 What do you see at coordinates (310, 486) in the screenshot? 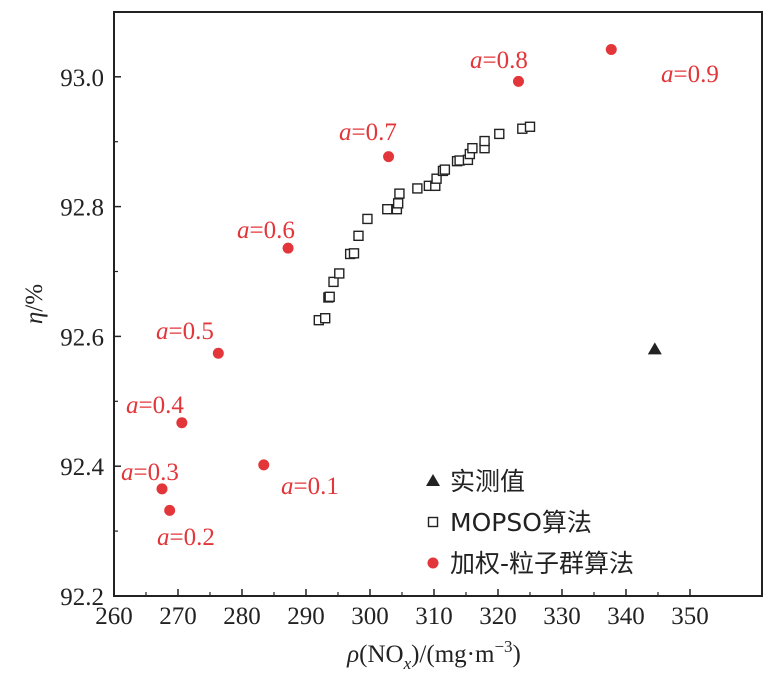
I see `point-annotation: a=0.1` at bounding box center [310, 486].